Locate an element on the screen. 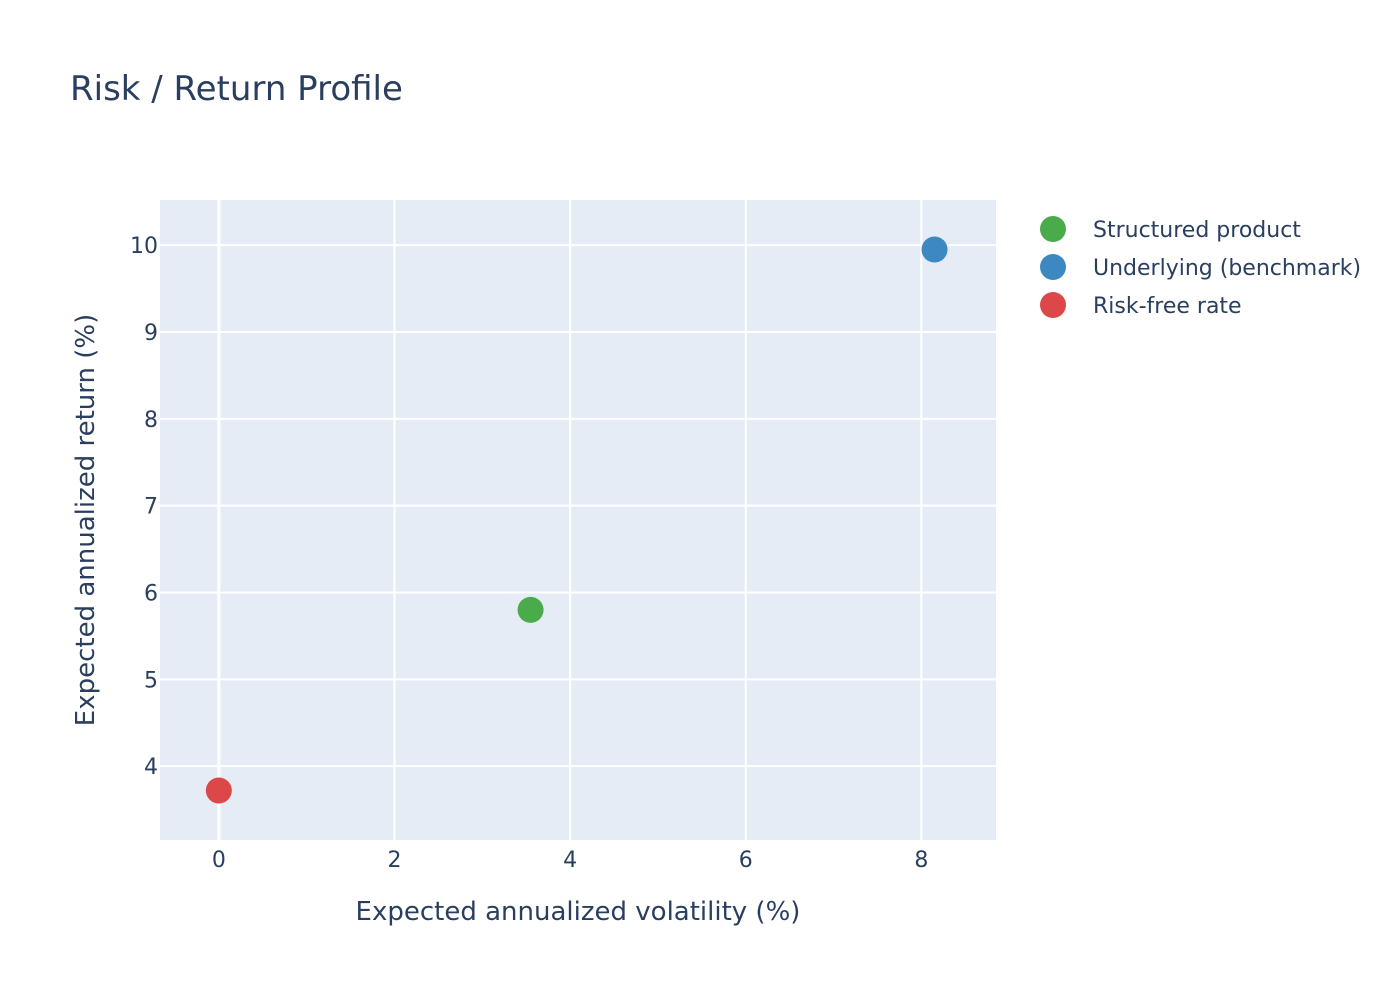 Image resolution: width=1400 pixels, height=1004 pixels. y-axis-label: Expected annualized return (%) is located at coordinates (86, 520).